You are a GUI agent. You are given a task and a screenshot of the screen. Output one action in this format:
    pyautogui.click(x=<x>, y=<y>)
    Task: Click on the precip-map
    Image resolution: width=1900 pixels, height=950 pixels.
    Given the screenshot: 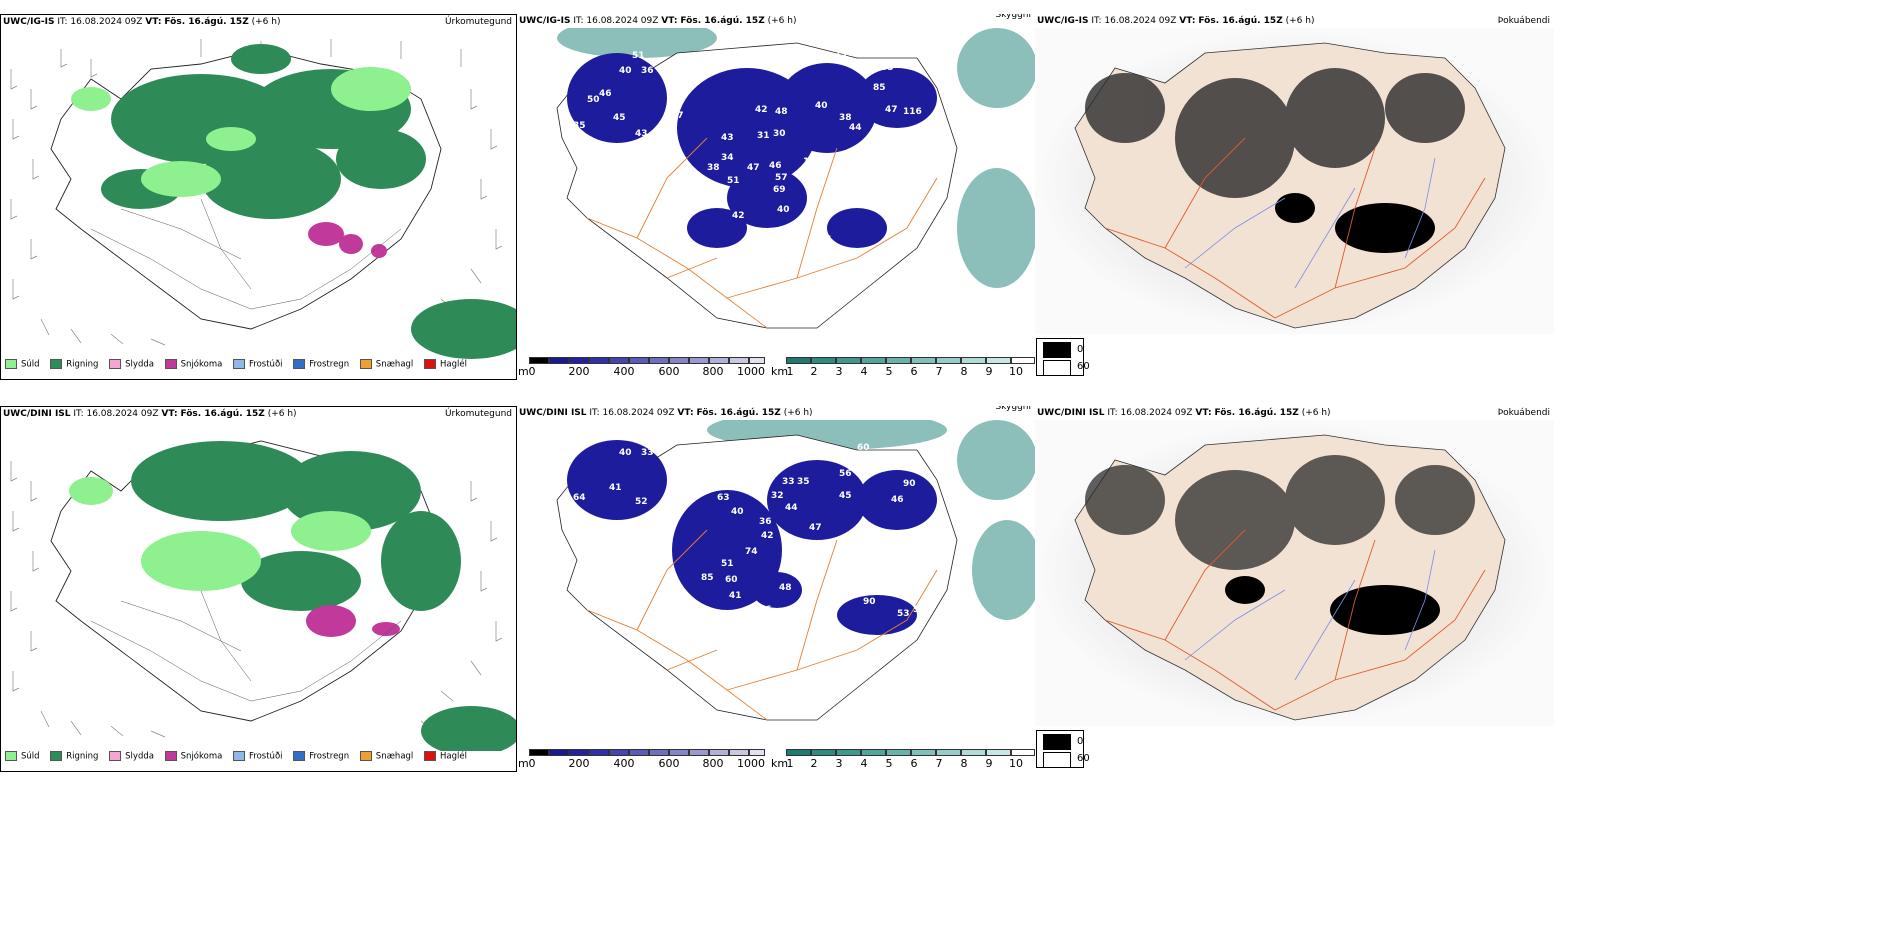 What is the action you would take?
    pyautogui.click(x=263, y=595)
    